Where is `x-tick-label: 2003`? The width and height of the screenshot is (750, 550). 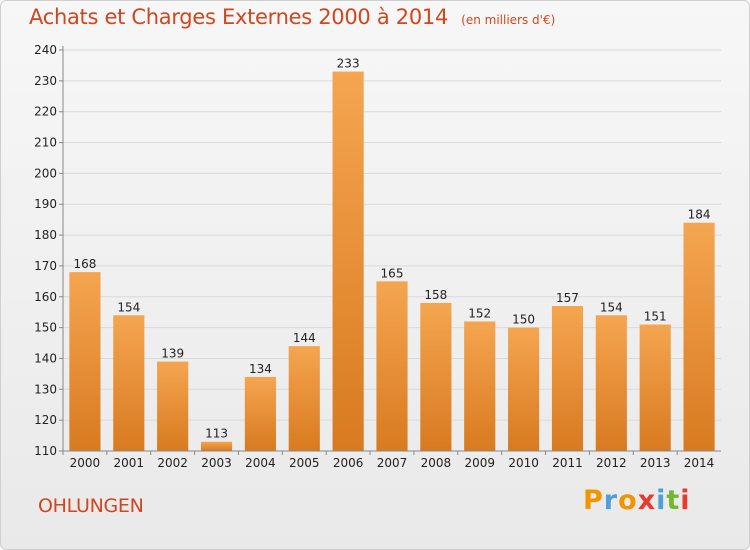
x-tick-label: 2003 is located at coordinates (216, 463).